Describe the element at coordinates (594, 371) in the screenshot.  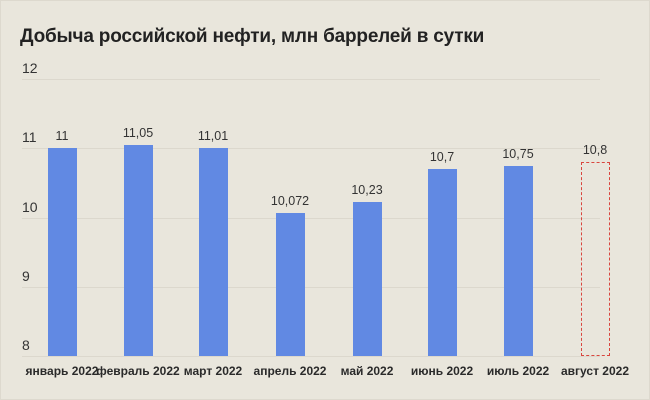
I see `x-tick-label: август 2022` at that location.